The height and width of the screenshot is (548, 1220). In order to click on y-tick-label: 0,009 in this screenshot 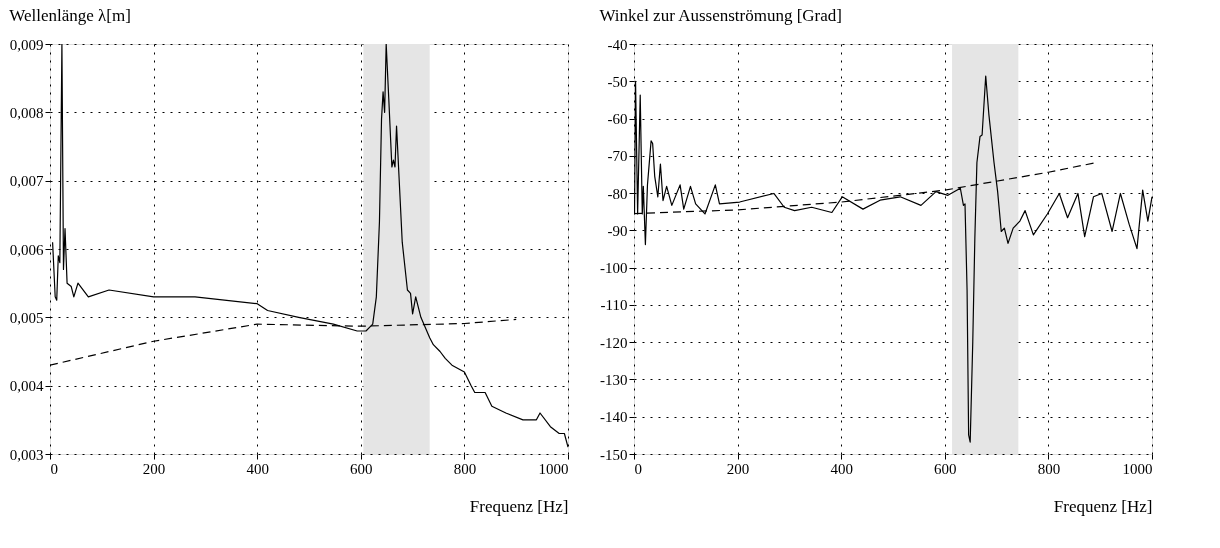, I will do `click(26, 44)`.